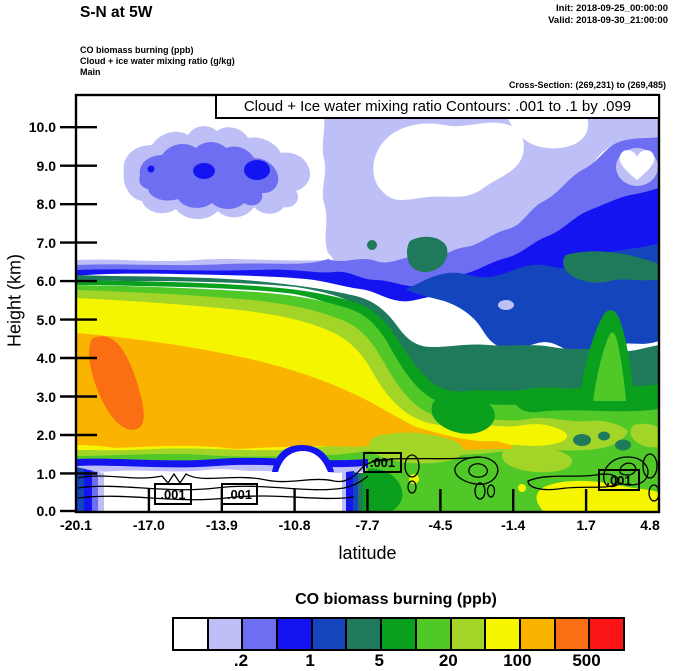 The width and height of the screenshot is (674, 671). Describe the element at coordinates (440, 525) in the screenshot. I see `x-tick-label: -4.5` at that location.